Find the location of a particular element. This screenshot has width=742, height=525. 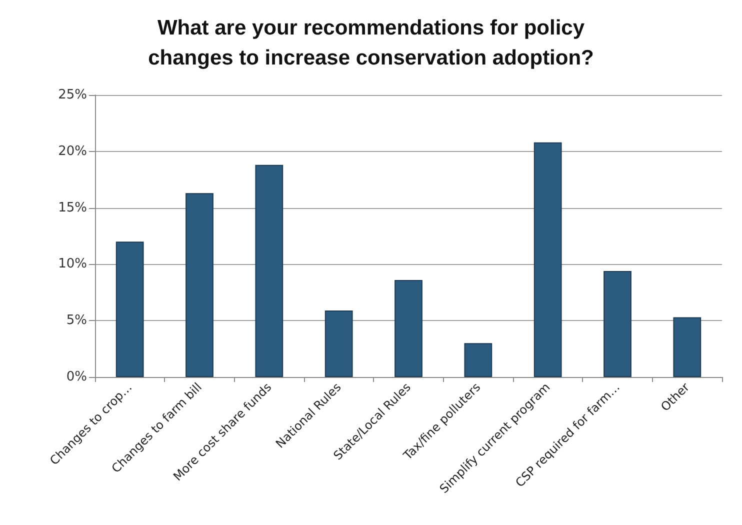

y-tick-label: 15% is located at coordinates (72, 208).